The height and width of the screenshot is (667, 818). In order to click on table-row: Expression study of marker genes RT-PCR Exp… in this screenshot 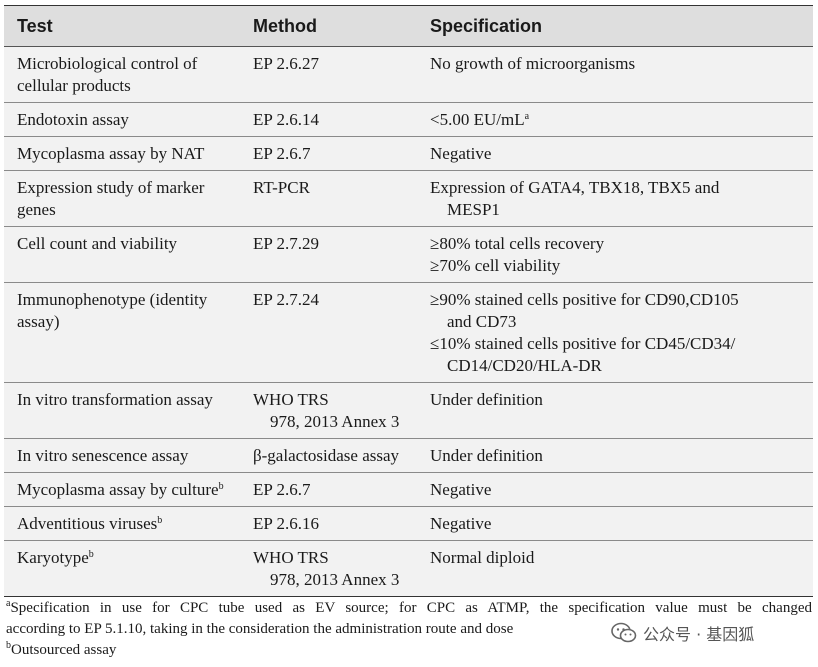, I will do `click(408, 198)`.